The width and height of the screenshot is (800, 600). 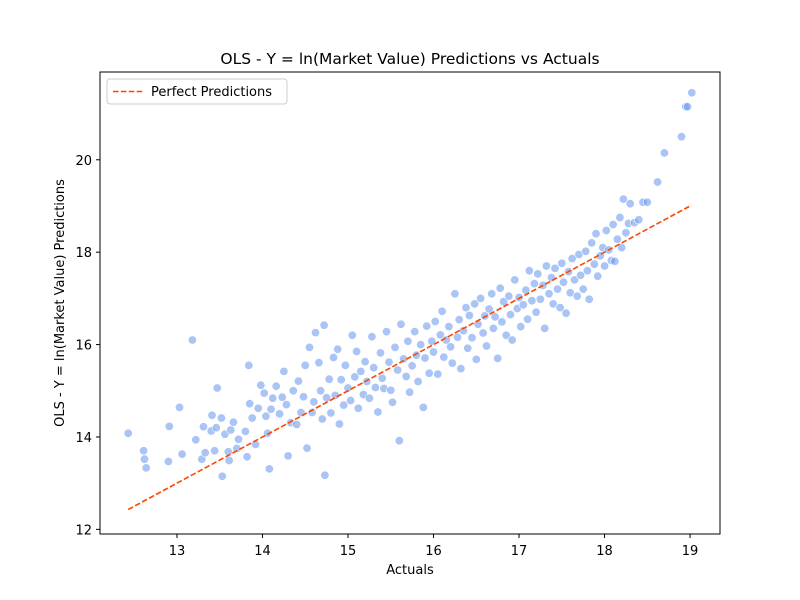 I want to click on y-tick-label: 16, so click(x=83, y=346).